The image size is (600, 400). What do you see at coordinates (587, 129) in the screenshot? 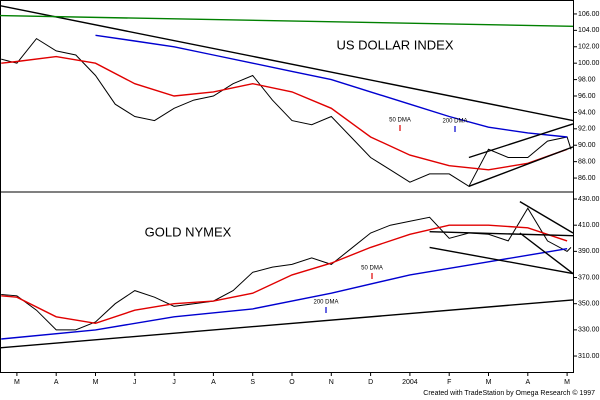
I see `y-tick-label: 92.00` at bounding box center [587, 129].